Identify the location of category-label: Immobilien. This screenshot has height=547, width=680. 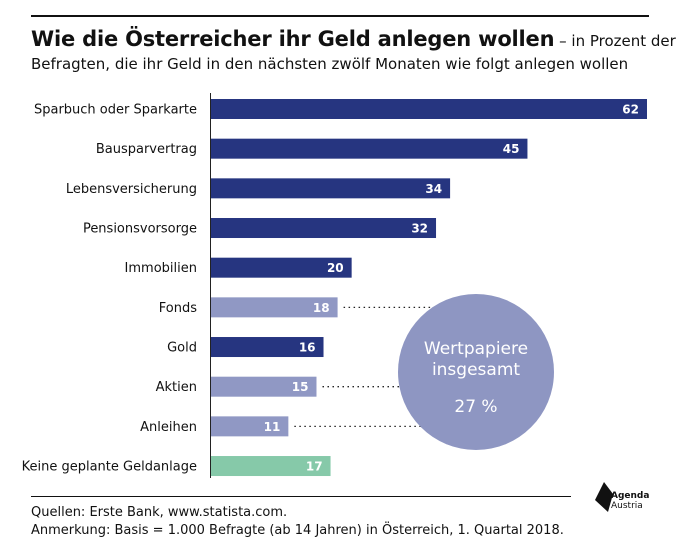
(161, 268).